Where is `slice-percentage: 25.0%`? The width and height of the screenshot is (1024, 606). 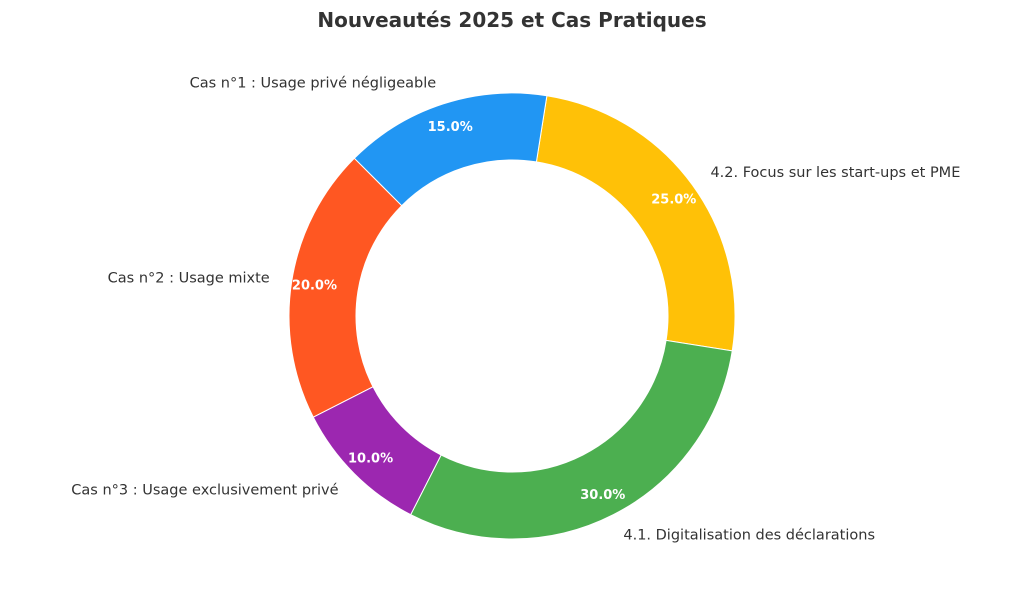
slice-percentage: 25.0% is located at coordinates (673, 199).